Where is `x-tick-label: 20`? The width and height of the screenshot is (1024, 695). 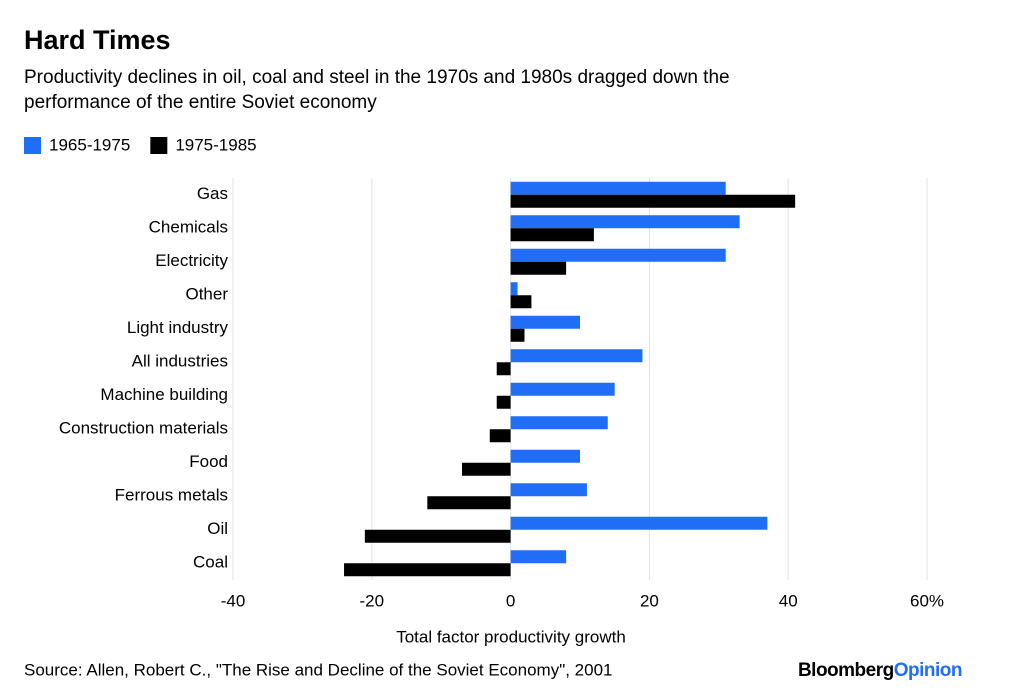
x-tick-label: 20 is located at coordinates (649, 600).